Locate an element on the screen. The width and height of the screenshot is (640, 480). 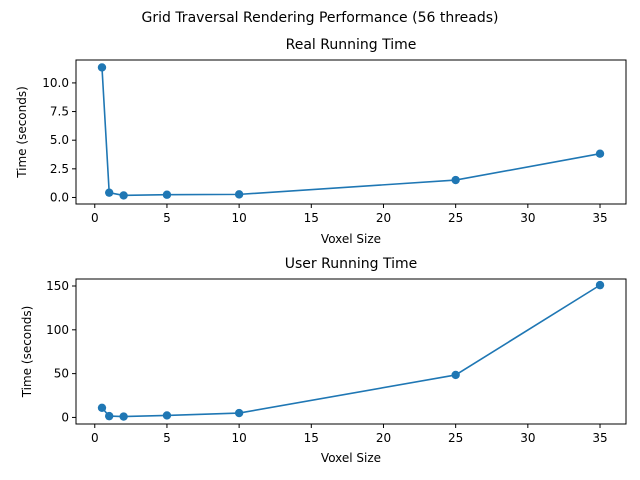
y-tick-label: 2.5 is located at coordinates (59, 169).